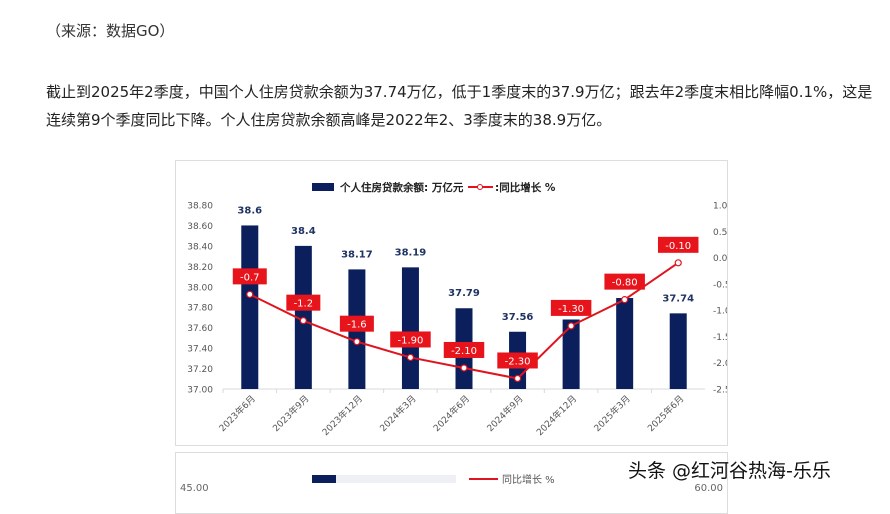 The height and width of the screenshot is (514, 890). What do you see at coordinates (720, 338) in the screenshot?
I see `right-tick-label: -1.50` at bounding box center [720, 338].